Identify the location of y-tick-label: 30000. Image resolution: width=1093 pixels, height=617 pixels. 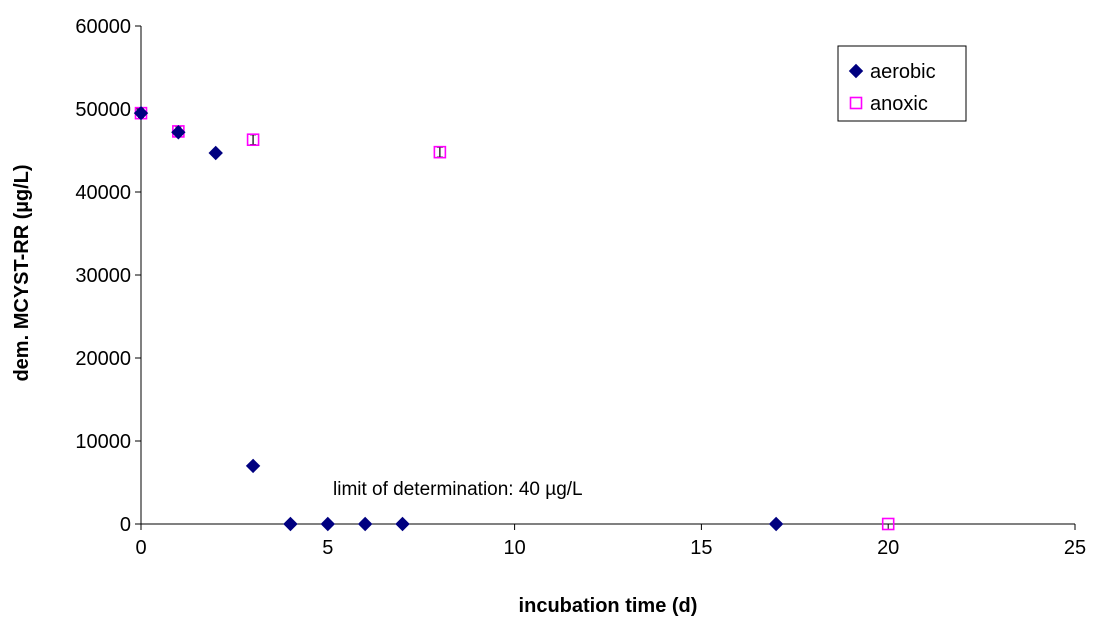
(103, 276).